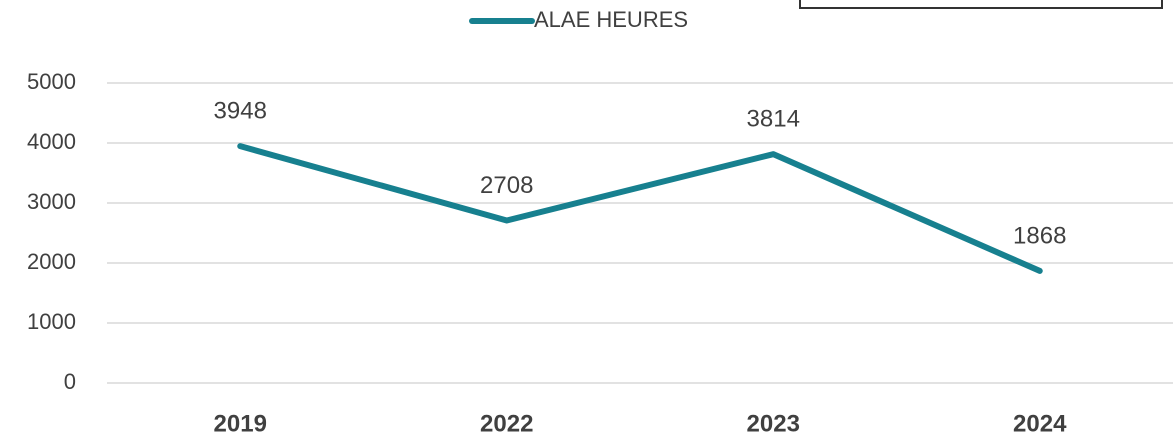 The height and width of the screenshot is (443, 1173). What do you see at coordinates (773, 423) in the screenshot?
I see `x-tick-label: 2023` at bounding box center [773, 423].